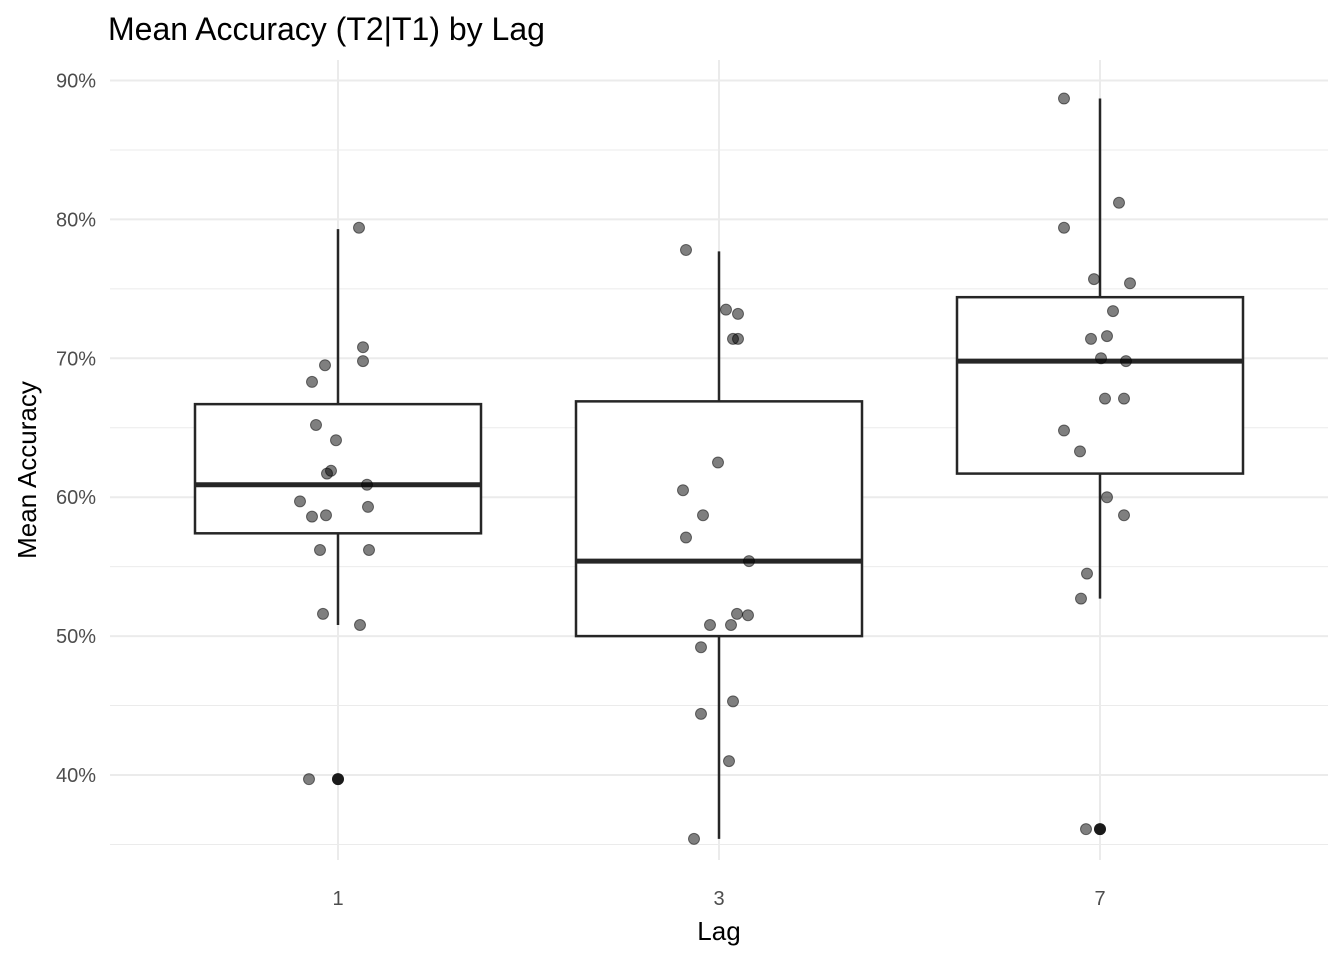  What do you see at coordinates (337, 899) in the screenshot?
I see `x-tick-label: 1` at bounding box center [337, 899].